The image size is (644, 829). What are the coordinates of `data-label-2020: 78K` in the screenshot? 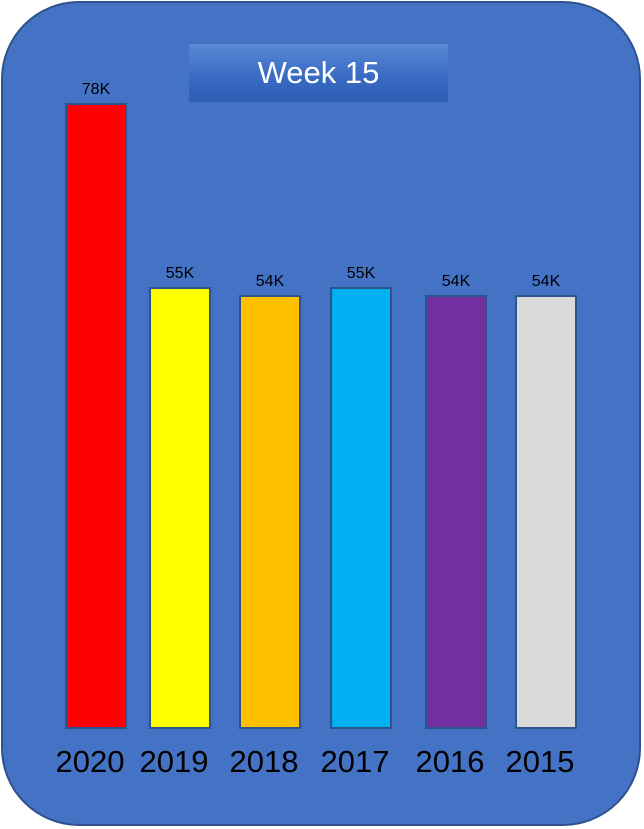 It's located at (96, 89).